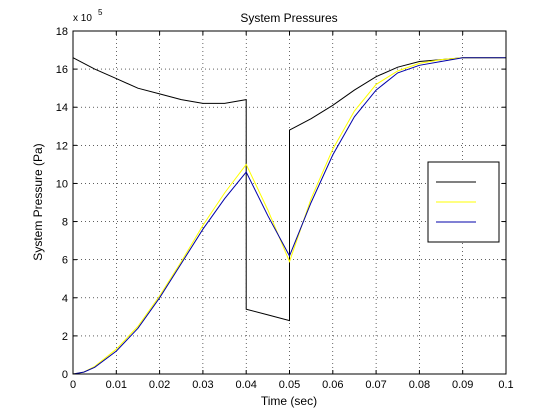 This screenshot has width=560, height=420. I want to click on x-tick-label: 0.08, so click(419, 385).